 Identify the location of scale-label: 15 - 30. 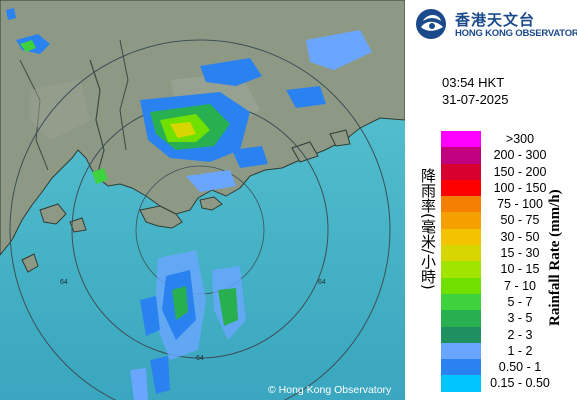
(520, 253).